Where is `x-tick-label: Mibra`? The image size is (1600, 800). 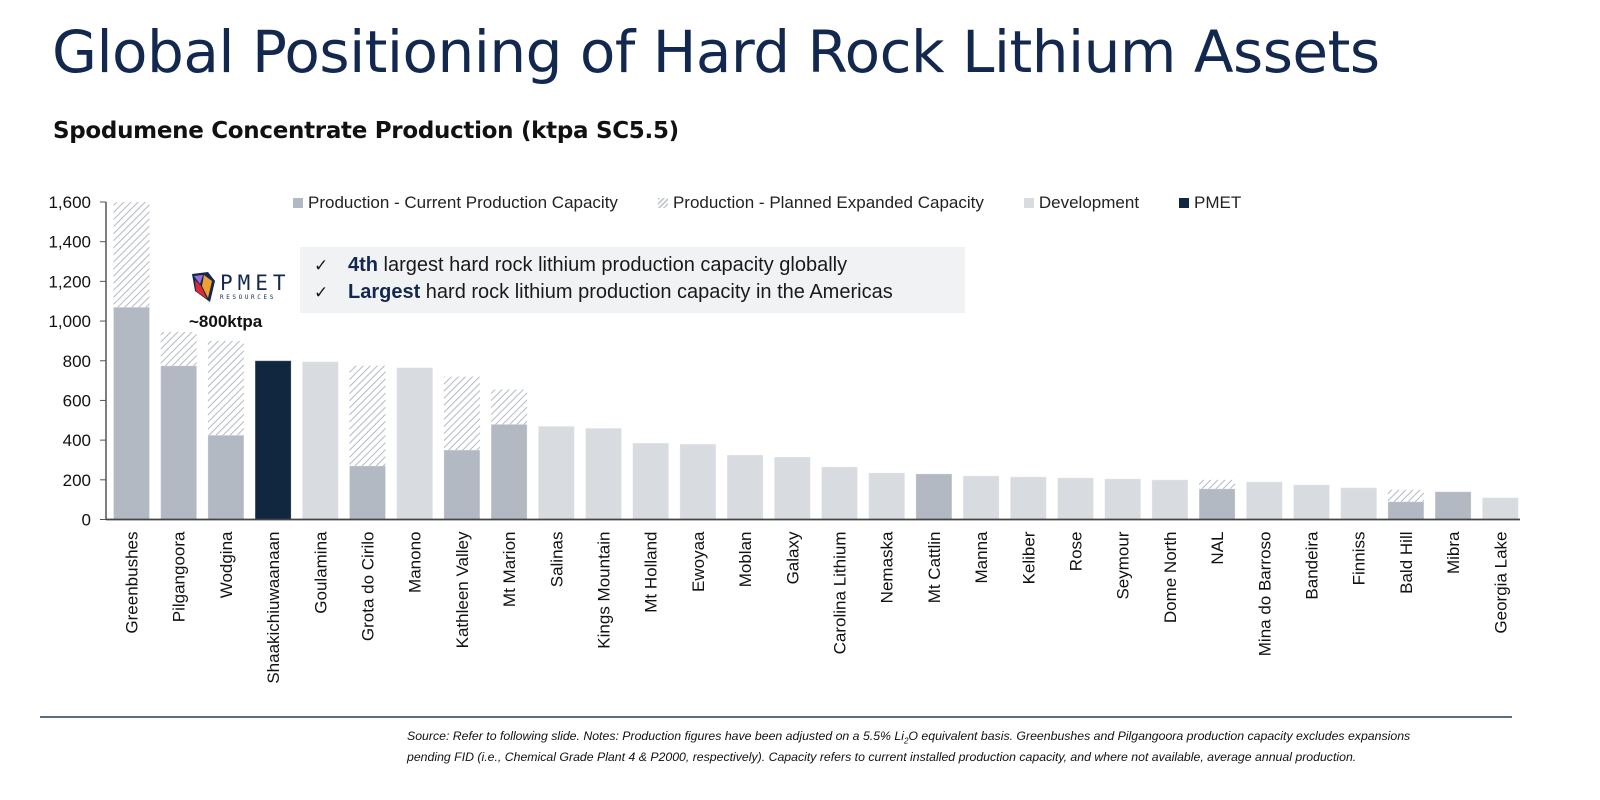
x-tick-label: Mibra is located at coordinates (1453, 552).